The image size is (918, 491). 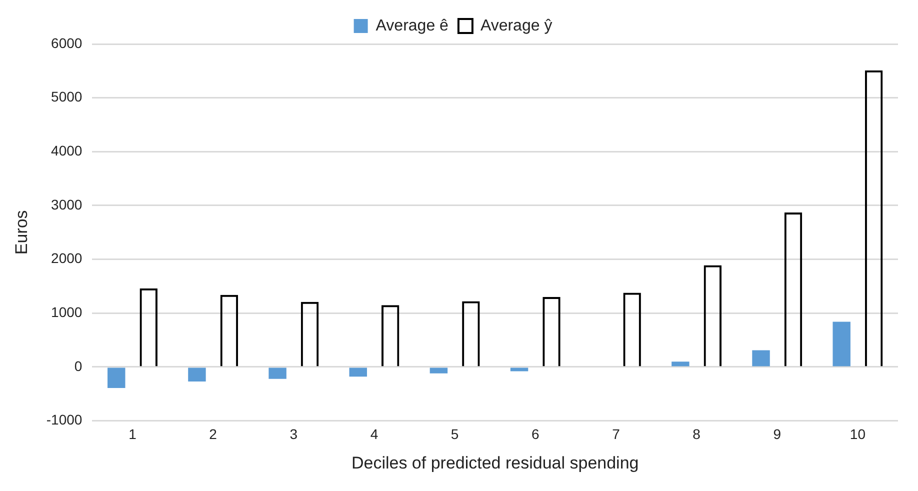 I want to click on x-tick-label: 8, so click(x=696, y=434).